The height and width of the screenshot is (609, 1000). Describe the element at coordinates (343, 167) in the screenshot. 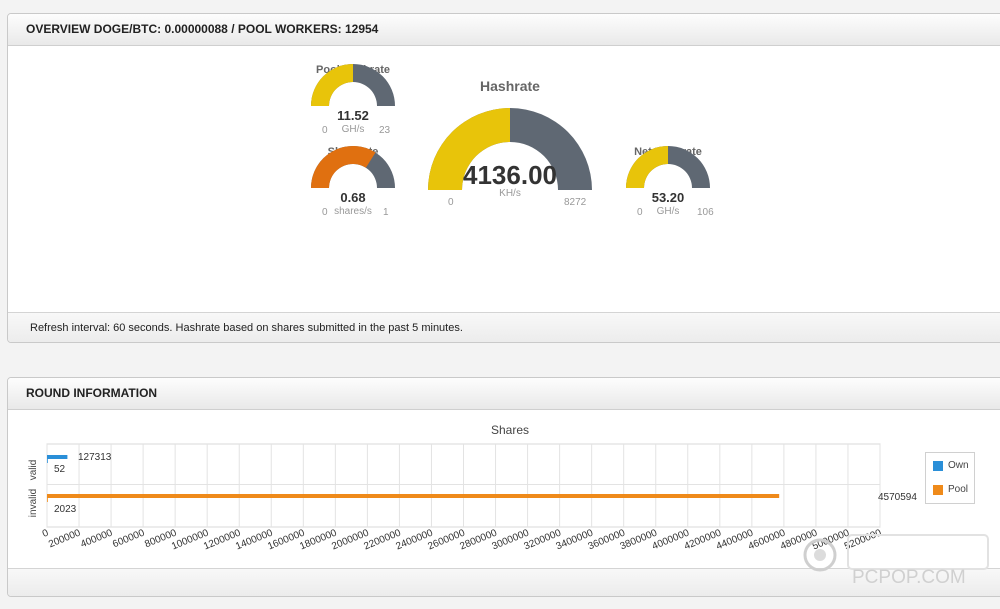

I see `sharerate-fill` at that location.